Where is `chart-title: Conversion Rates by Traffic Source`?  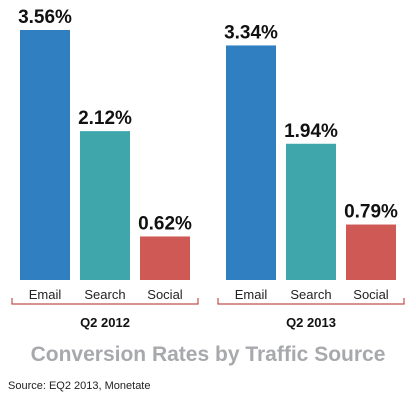 chart-title: Conversion Rates by Traffic Source is located at coordinates (208, 354).